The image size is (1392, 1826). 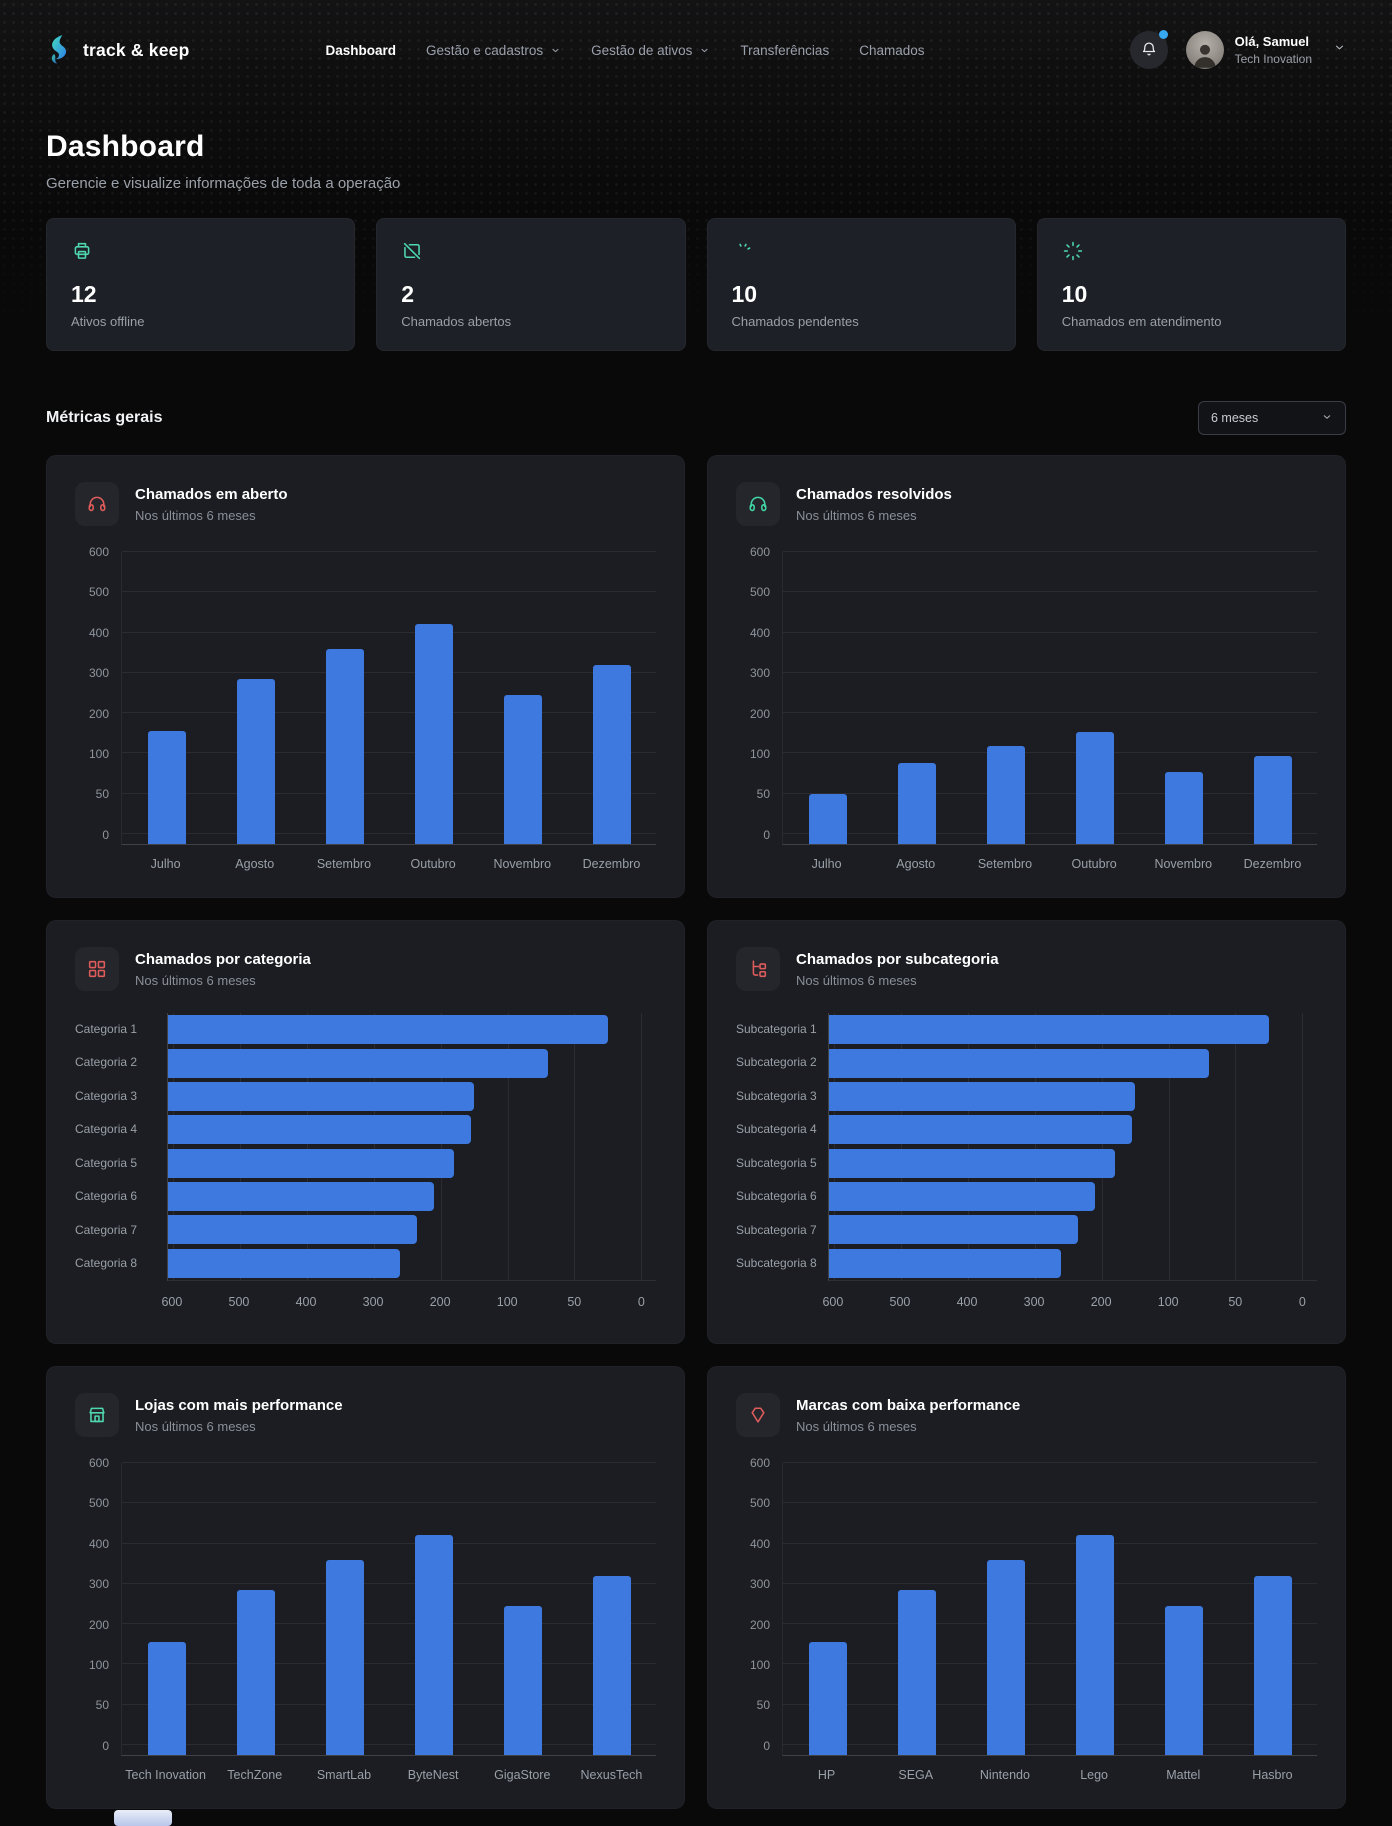 What do you see at coordinates (1005, 795) in the screenshot?
I see `bar-setembro` at bounding box center [1005, 795].